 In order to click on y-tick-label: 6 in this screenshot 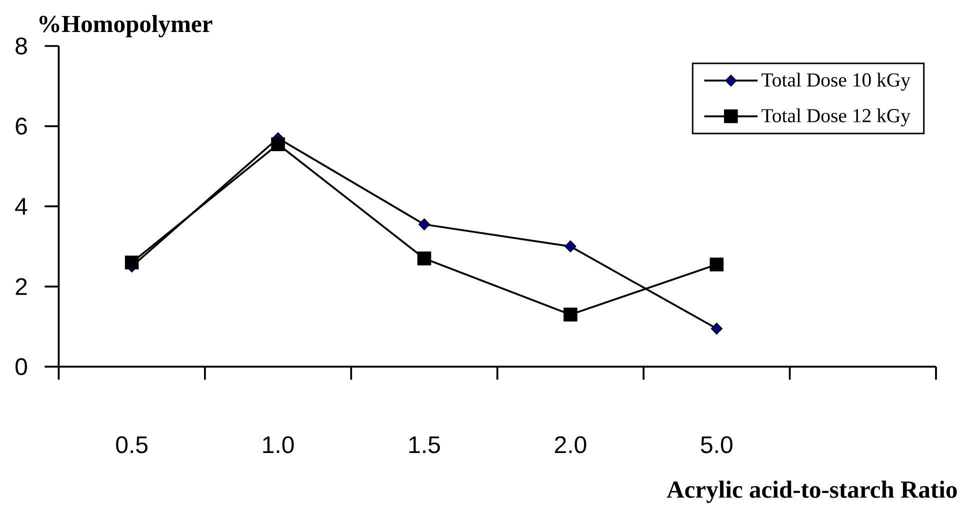, I will do `click(21, 126)`.